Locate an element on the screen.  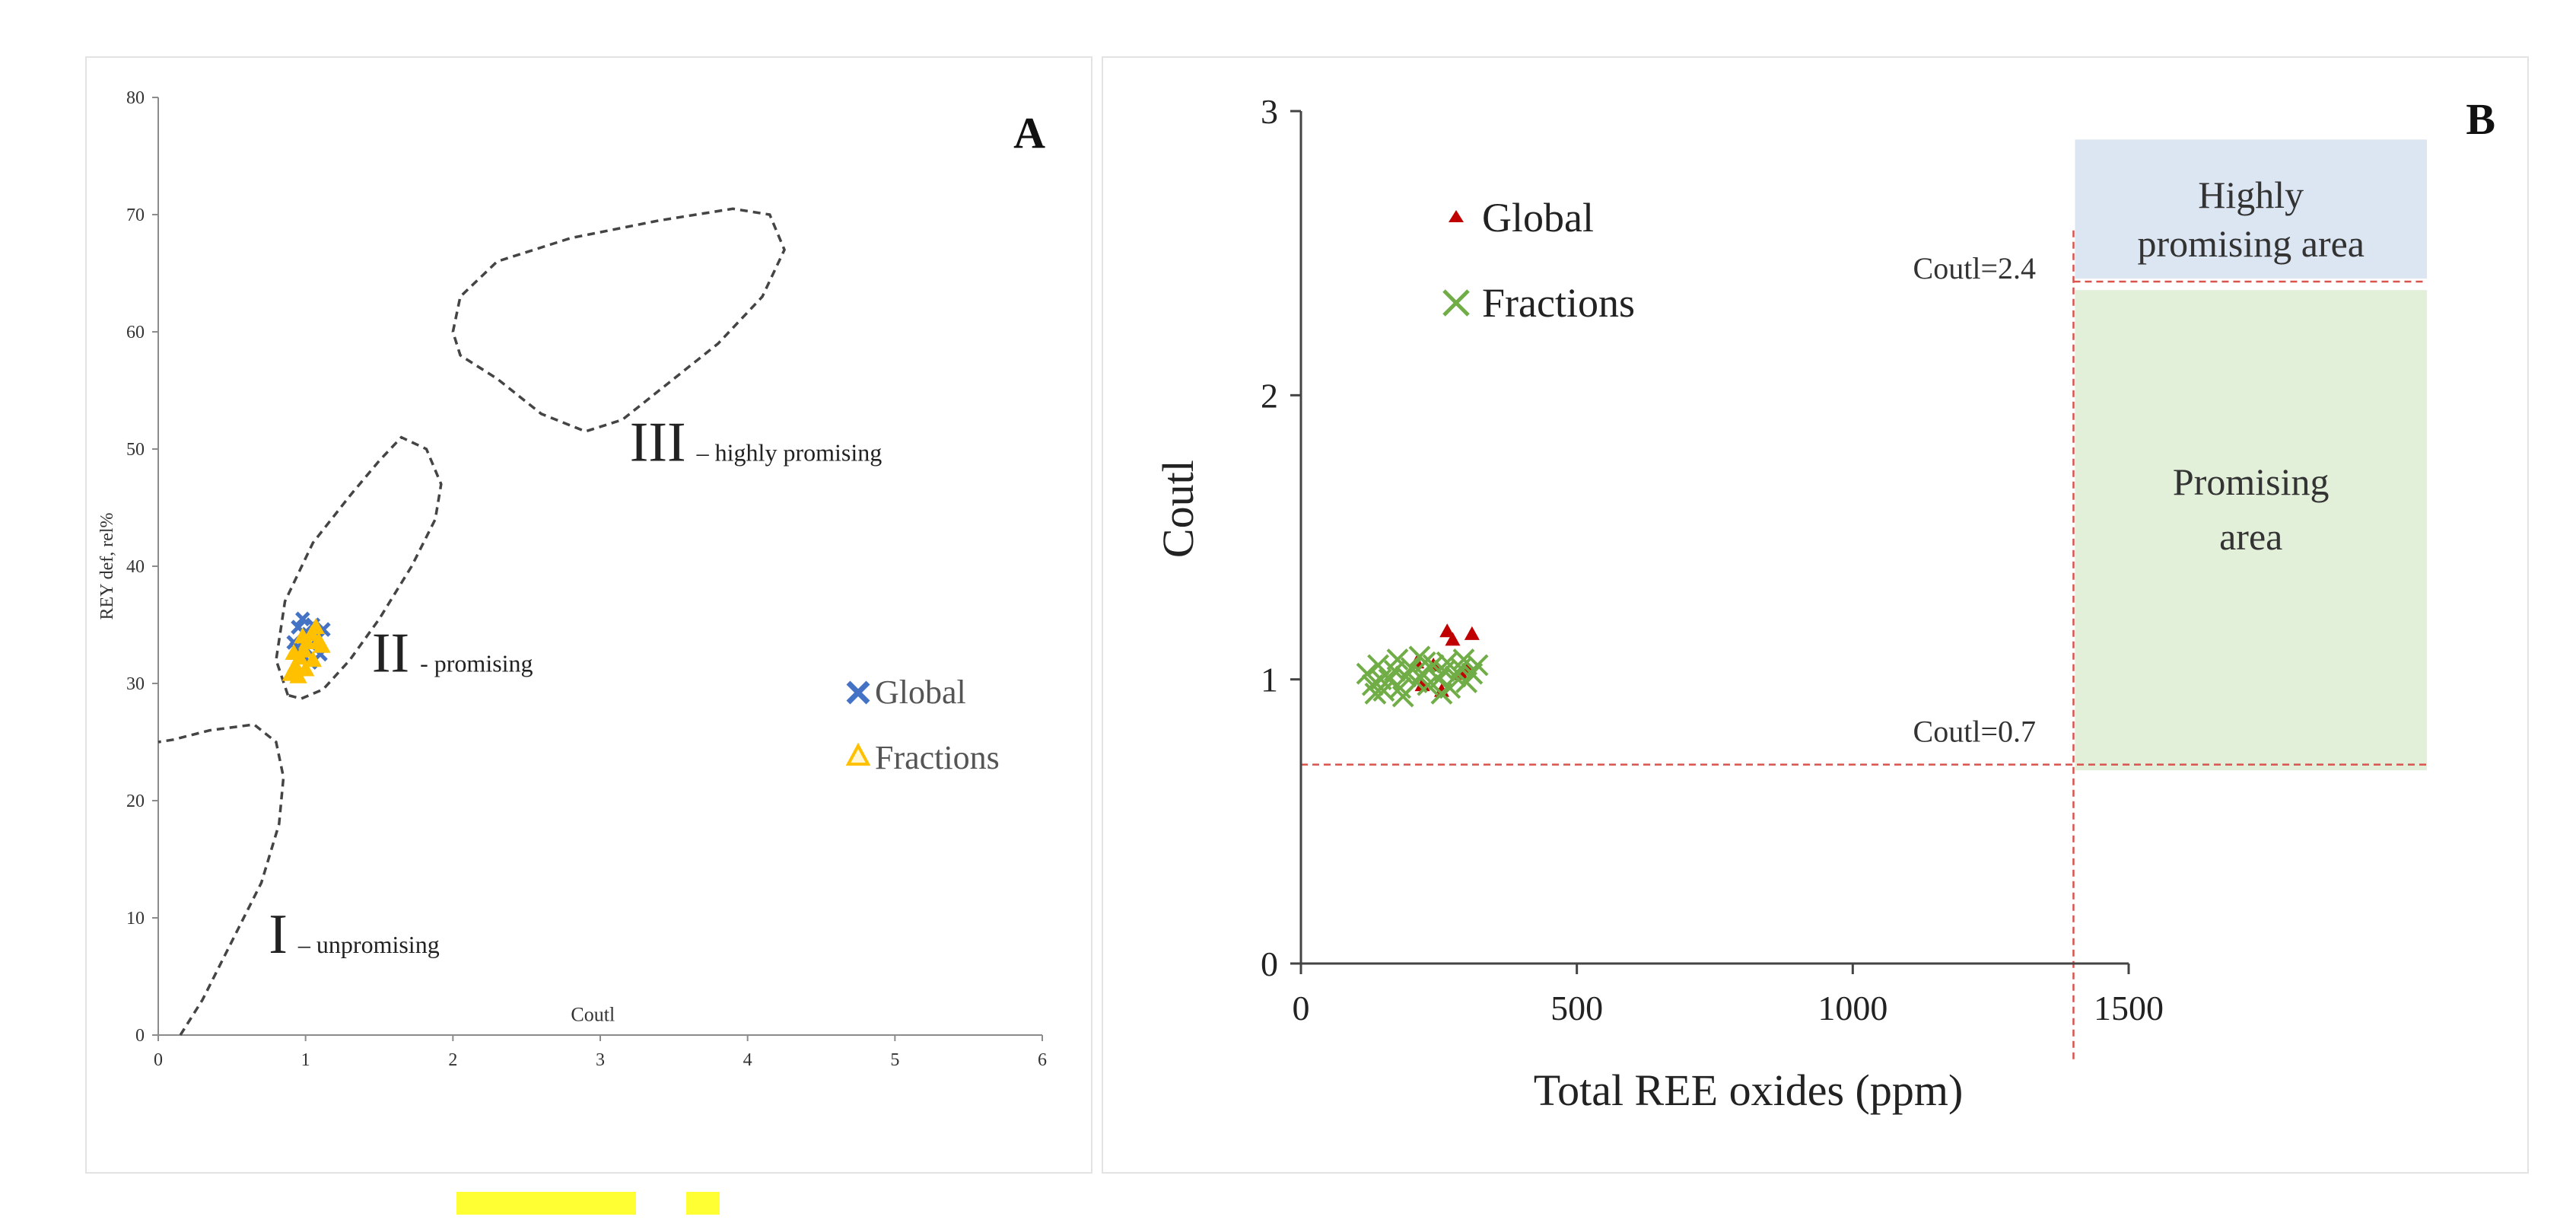
y-tick-label: 40 is located at coordinates (136, 567).